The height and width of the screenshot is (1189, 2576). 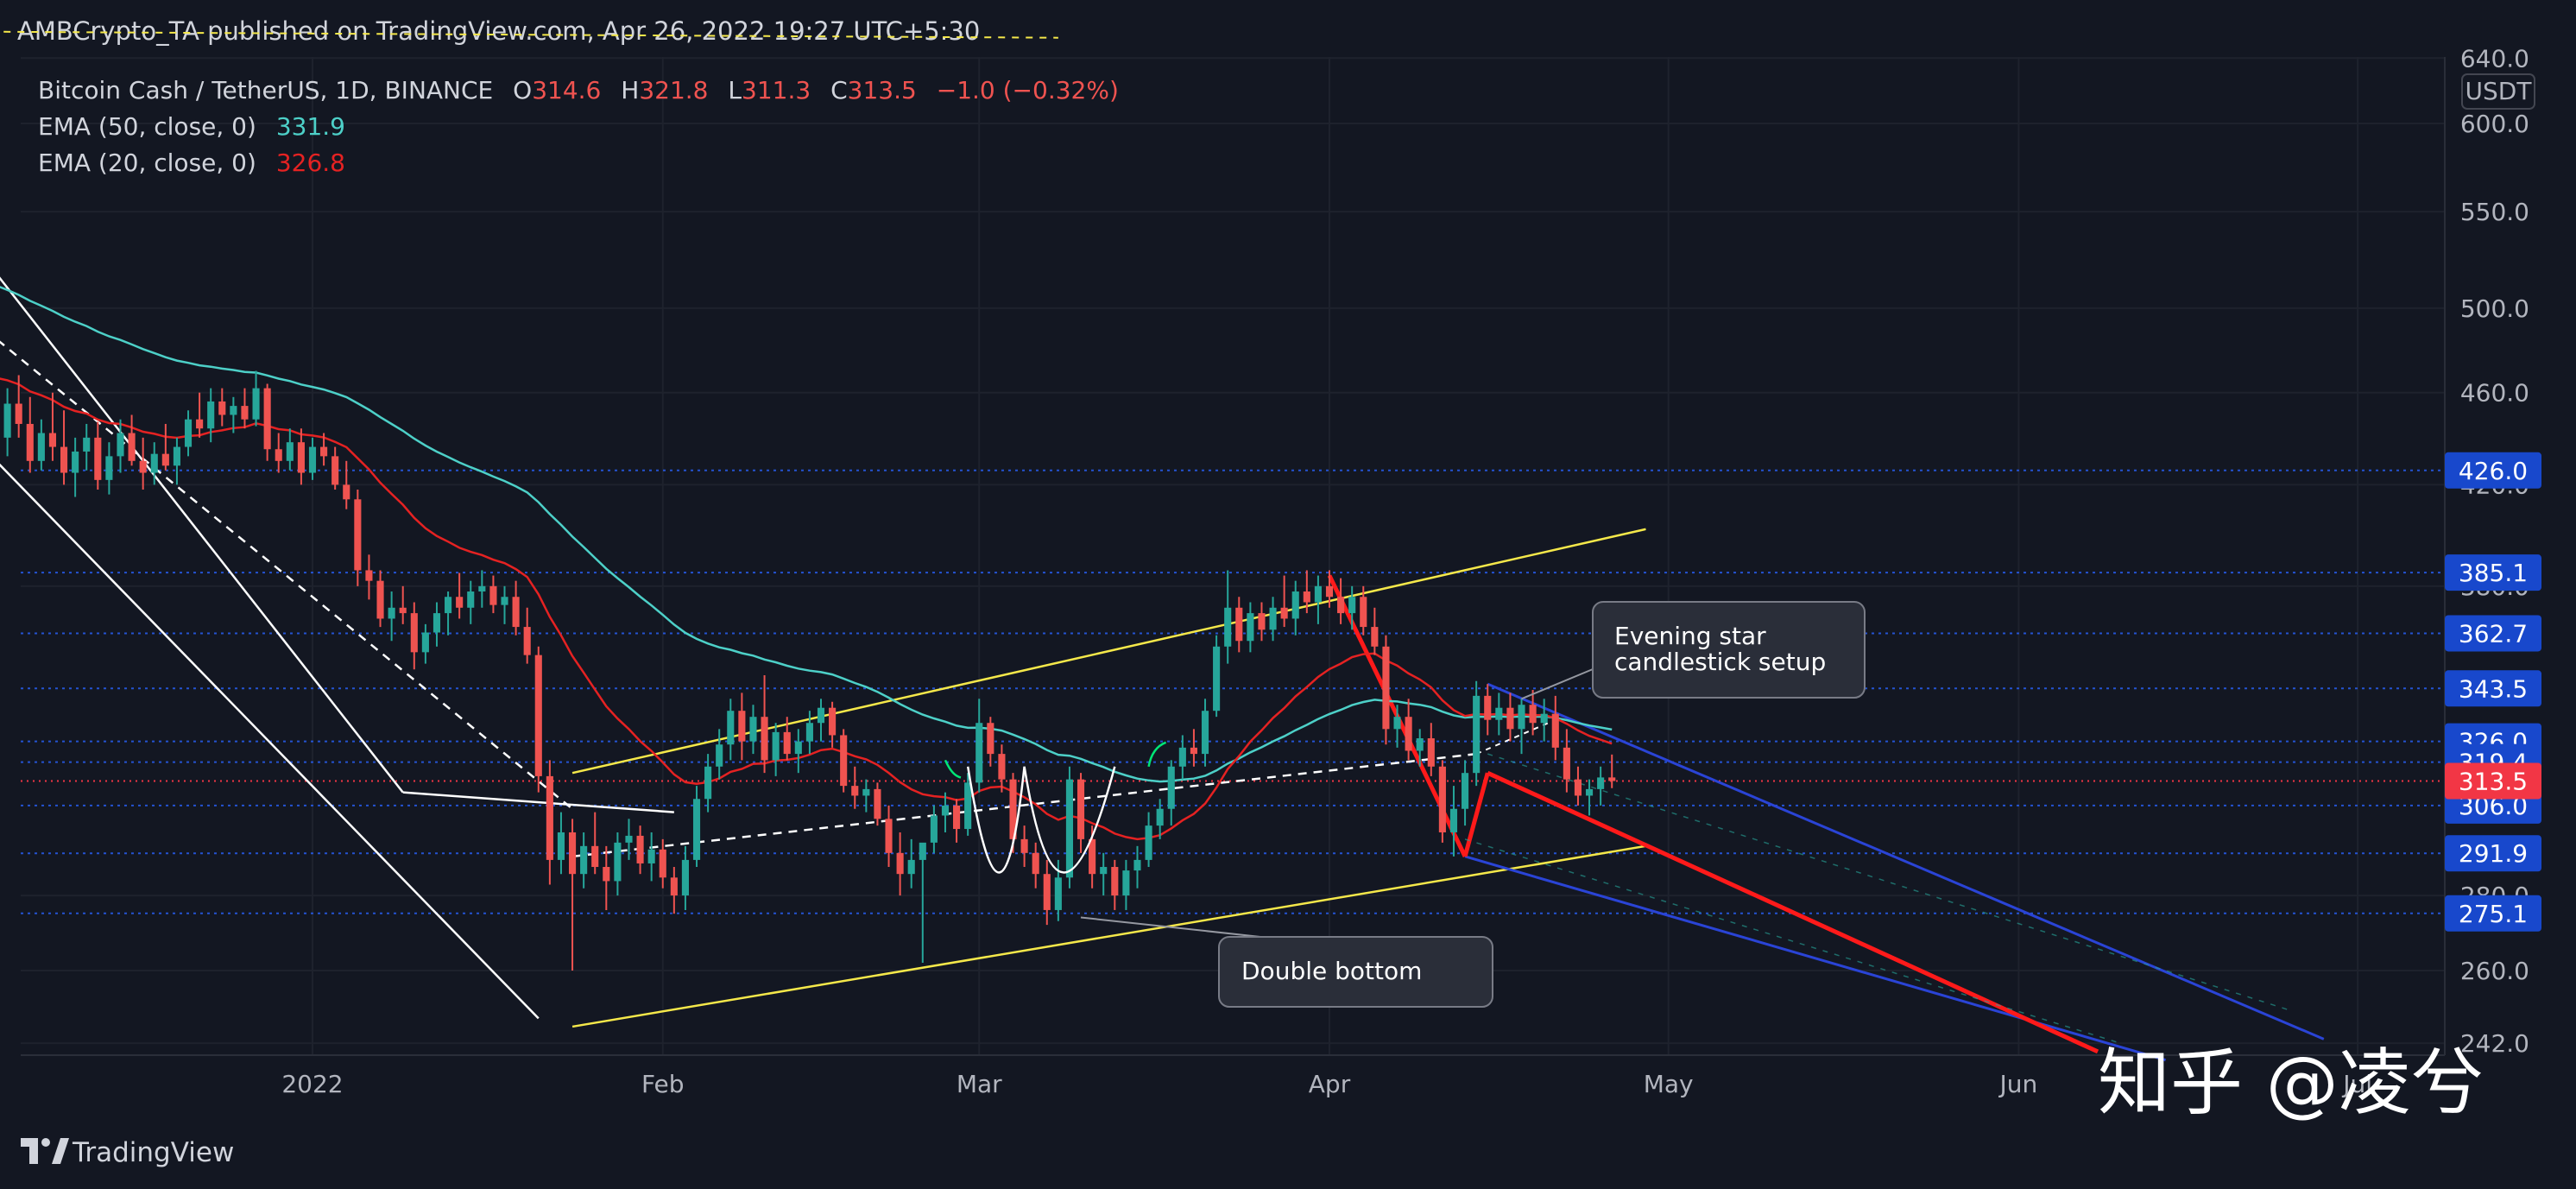 What do you see at coordinates (2494, 1043) in the screenshot?
I see `y-tick-label: 242.0` at bounding box center [2494, 1043].